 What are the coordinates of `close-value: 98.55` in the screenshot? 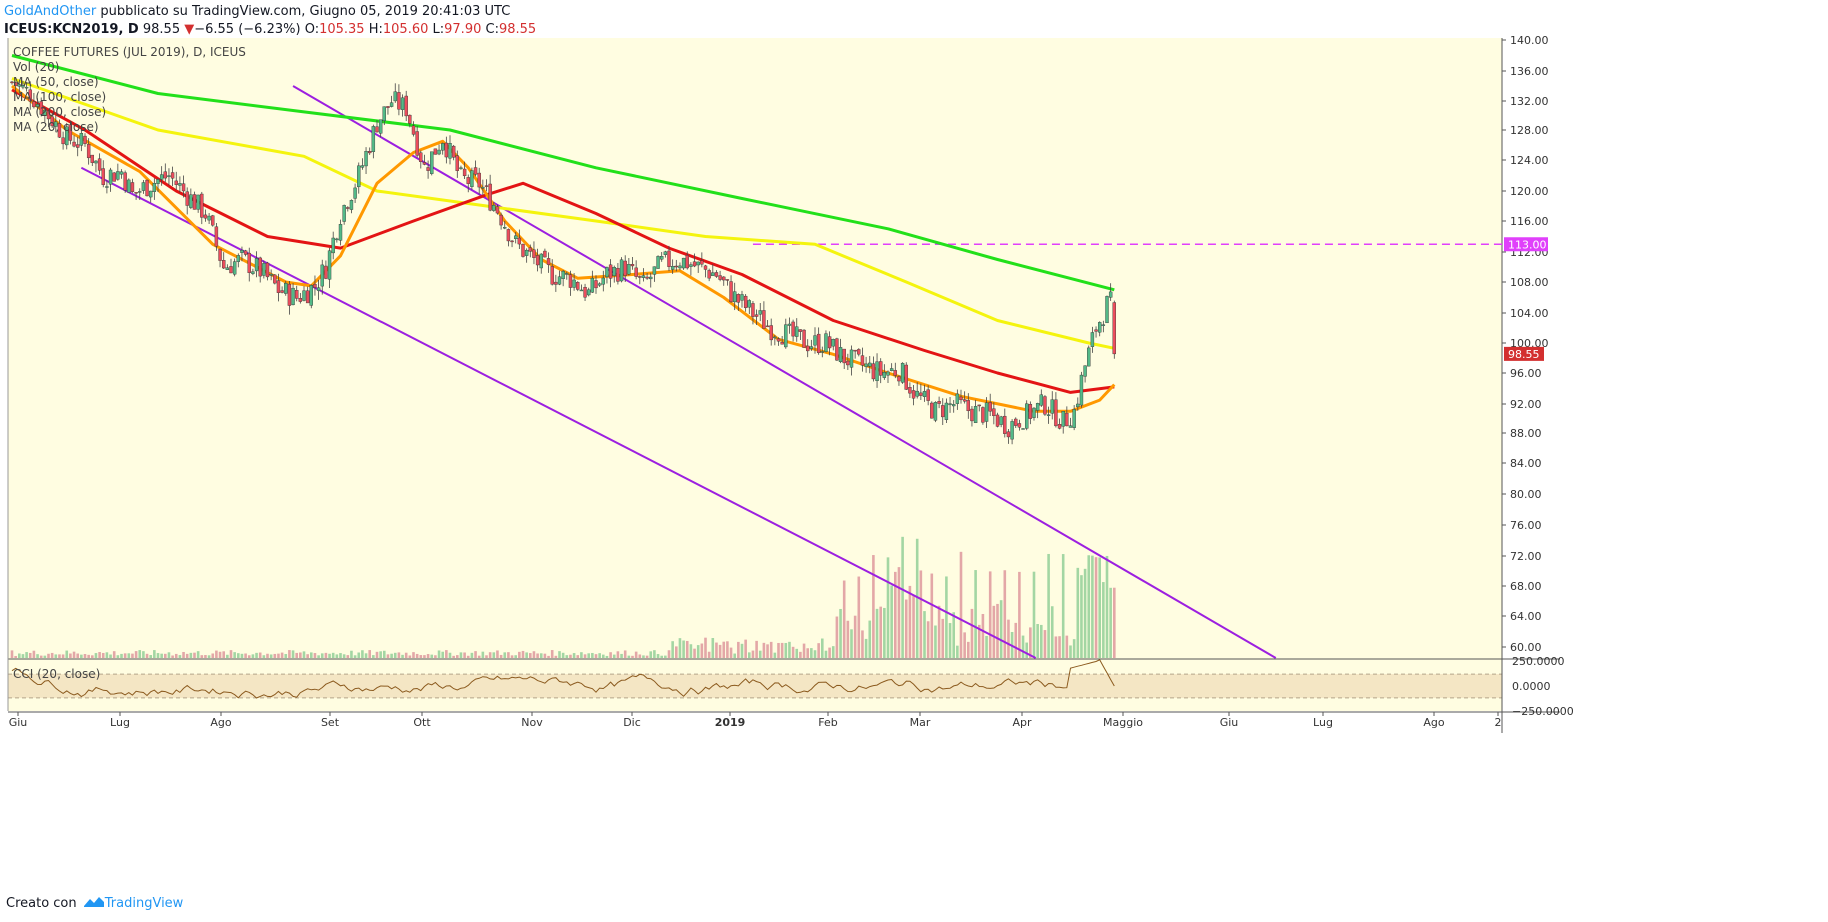 It's located at (517, 29).